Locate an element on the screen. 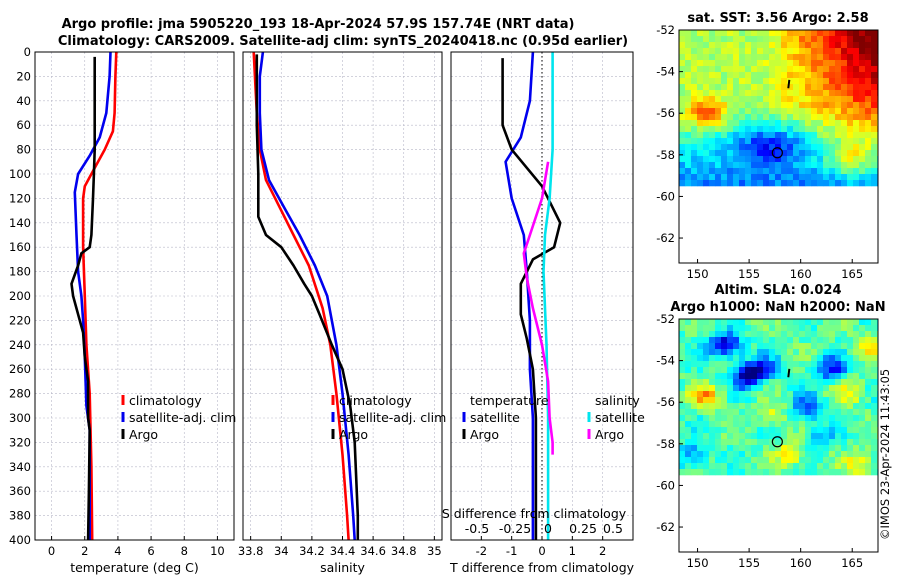  legend-t-argo-label: Argo is located at coordinates (484, 434).